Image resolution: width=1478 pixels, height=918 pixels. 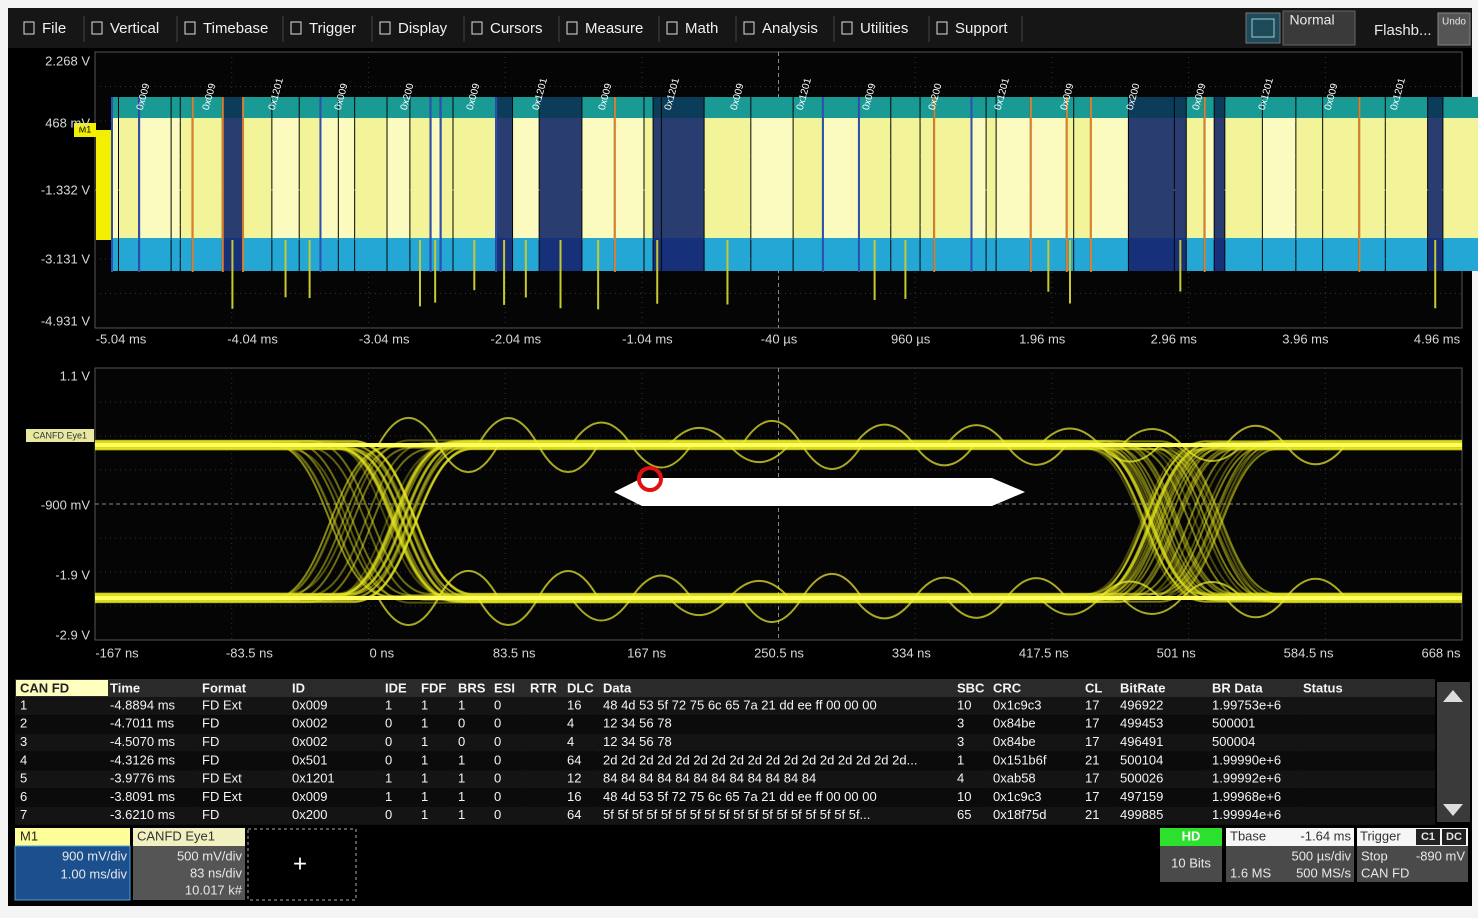 I want to click on table-cell: 4, so click(x=570, y=723).